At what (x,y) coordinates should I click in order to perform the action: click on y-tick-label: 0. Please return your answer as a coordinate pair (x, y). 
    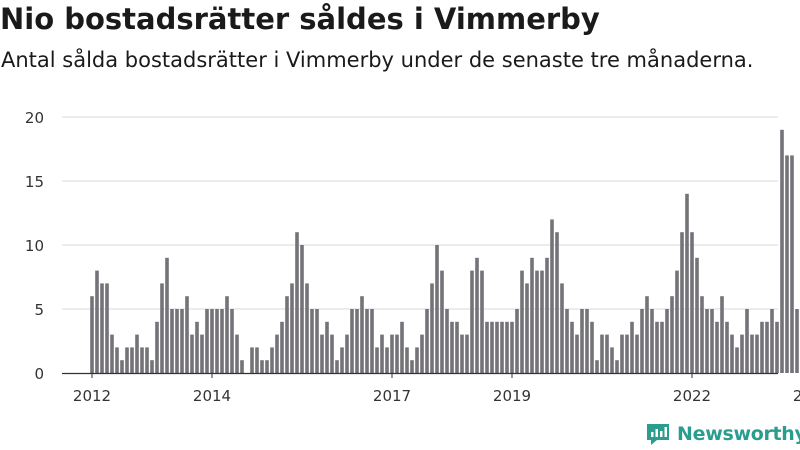
    Looking at the image, I should click on (39, 374).